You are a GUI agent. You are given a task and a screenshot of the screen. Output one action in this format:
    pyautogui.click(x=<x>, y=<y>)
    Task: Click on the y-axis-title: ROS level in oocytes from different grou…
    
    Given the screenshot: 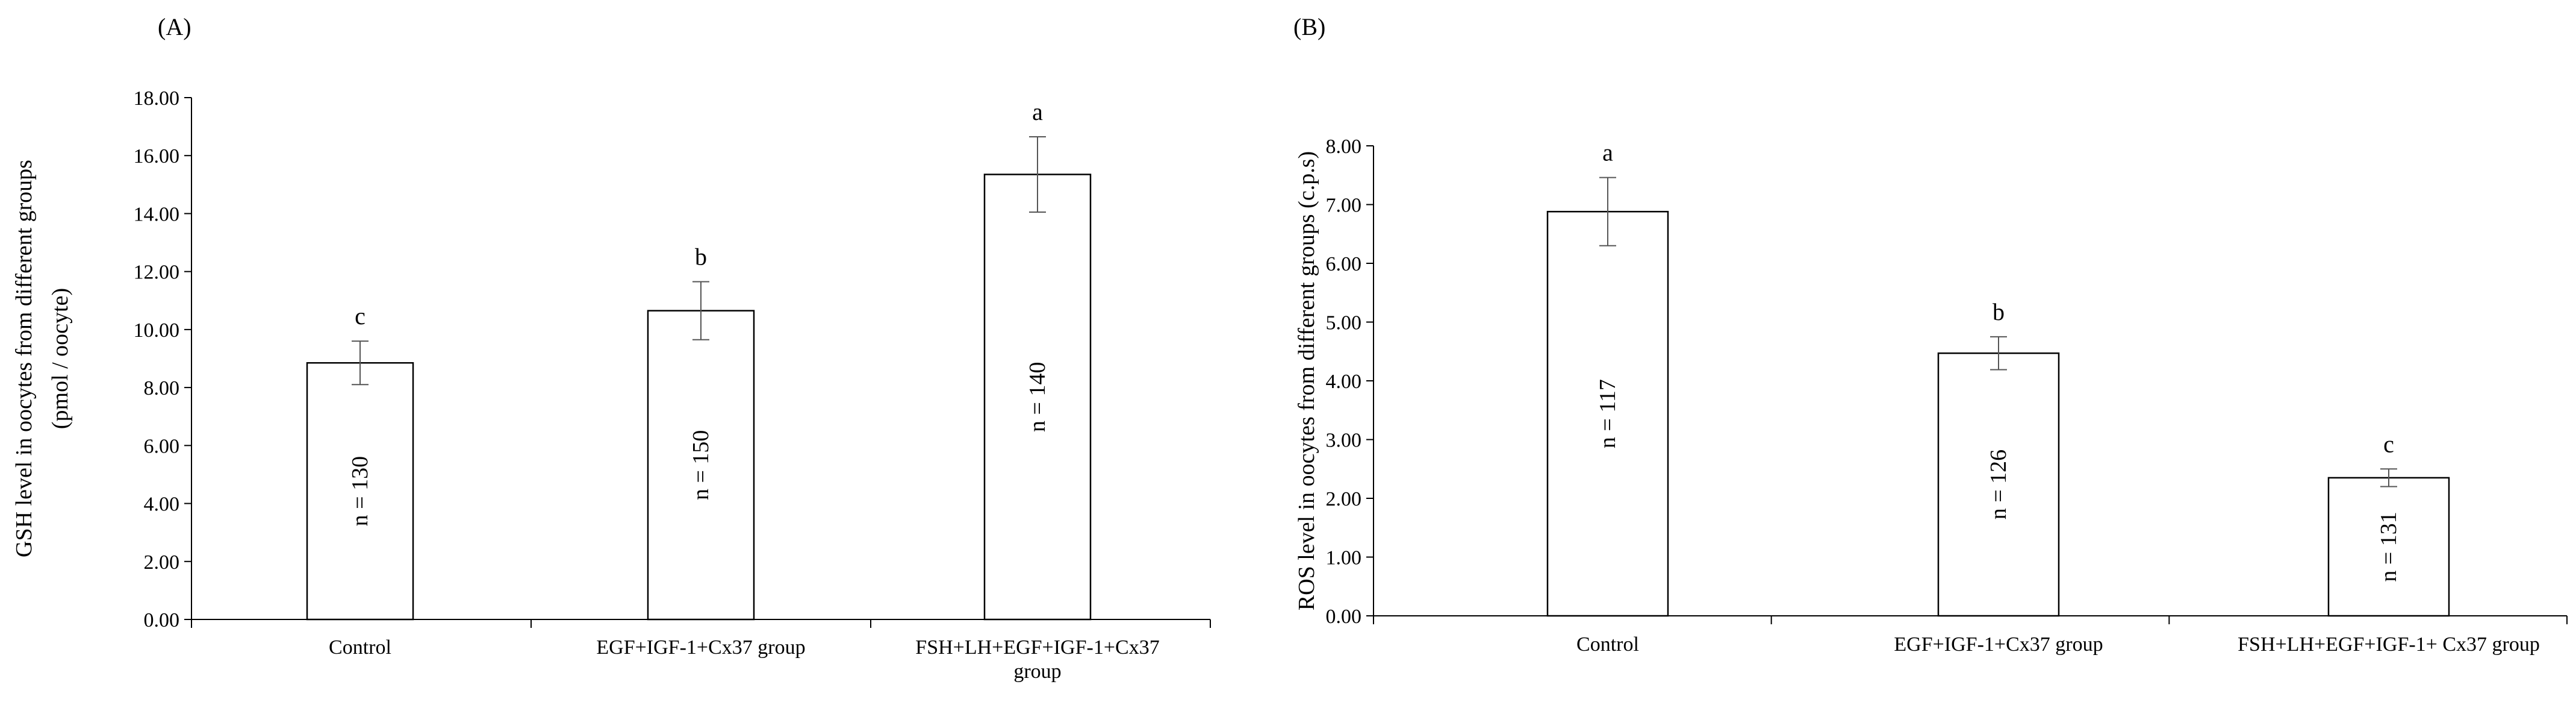 What is the action you would take?
    pyautogui.click(x=1306, y=381)
    